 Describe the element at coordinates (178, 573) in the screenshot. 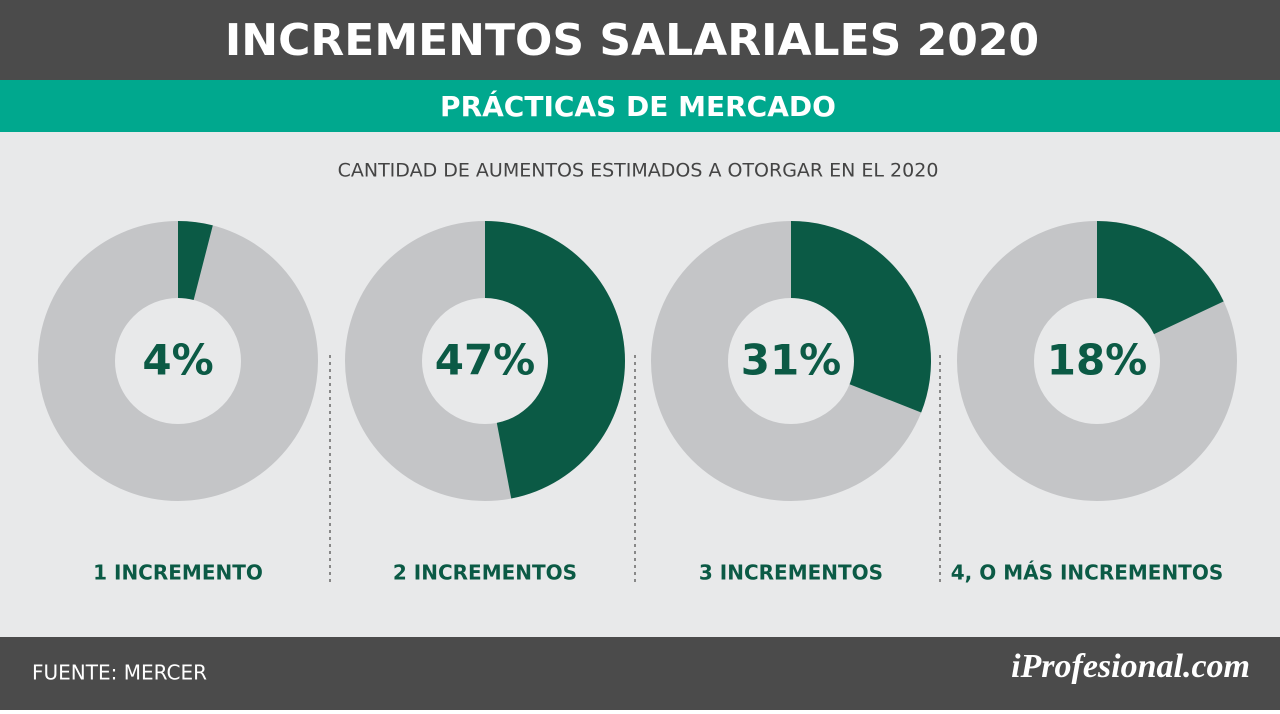

I see `category-label: 1 INCREMENTO` at that location.